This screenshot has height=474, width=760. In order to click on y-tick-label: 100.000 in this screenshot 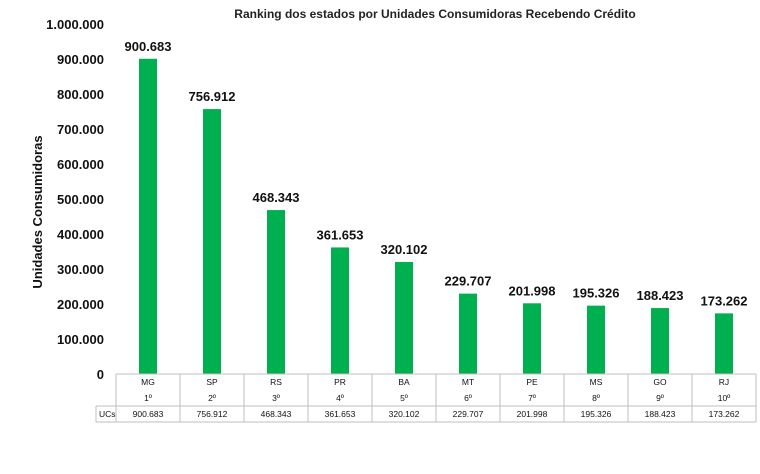, I will do `click(80, 339)`.